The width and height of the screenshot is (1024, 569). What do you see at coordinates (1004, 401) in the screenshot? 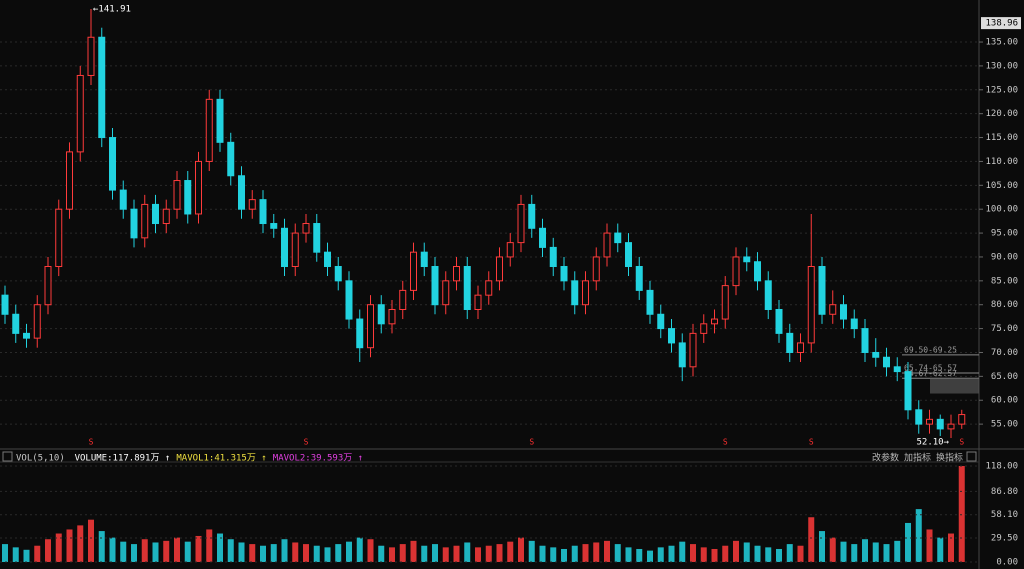
I see `y-tick-label: 60.00` at bounding box center [1004, 401].